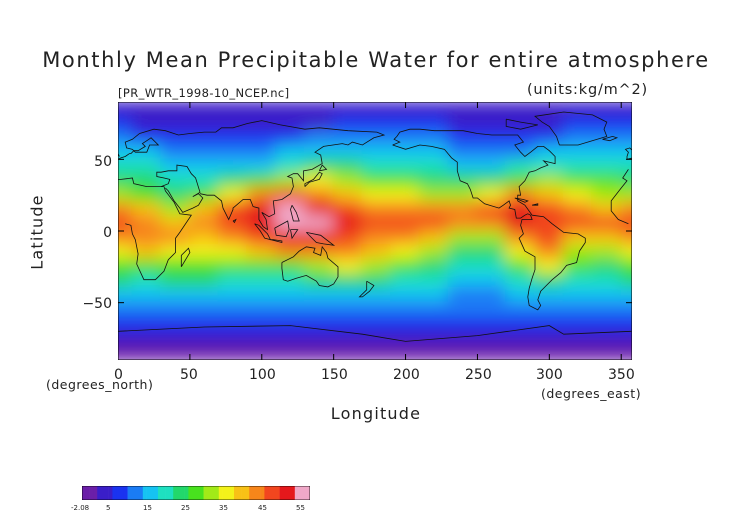  I want to click on x-axis-label: Longitude, so click(376, 413).